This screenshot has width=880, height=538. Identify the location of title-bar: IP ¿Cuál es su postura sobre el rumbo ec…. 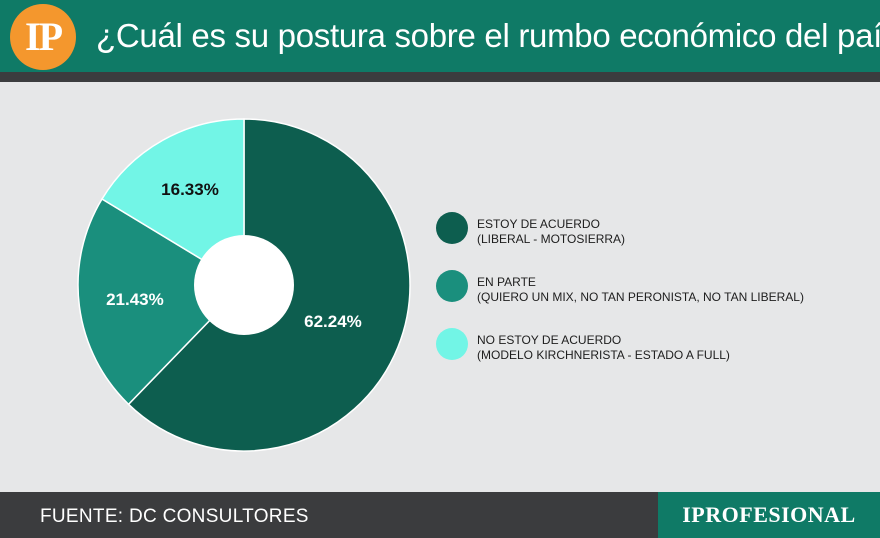
(440, 36).